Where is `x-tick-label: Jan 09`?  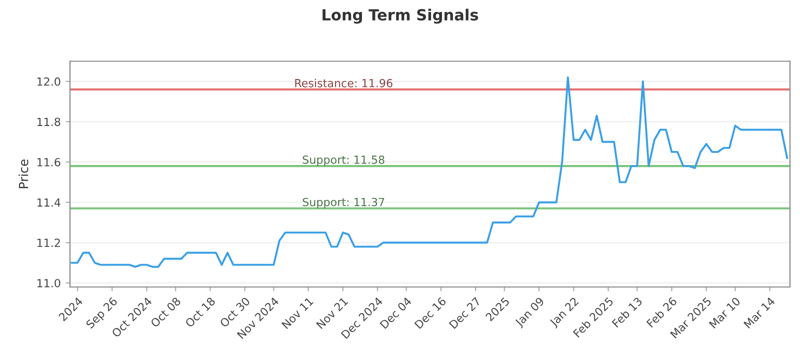 x-tick-label: Jan 09 is located at coordinates (530, 312).